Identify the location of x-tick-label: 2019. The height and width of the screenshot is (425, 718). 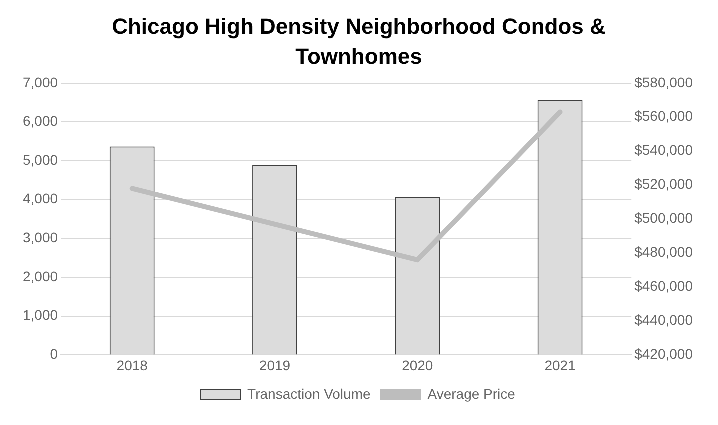
(275, 365).